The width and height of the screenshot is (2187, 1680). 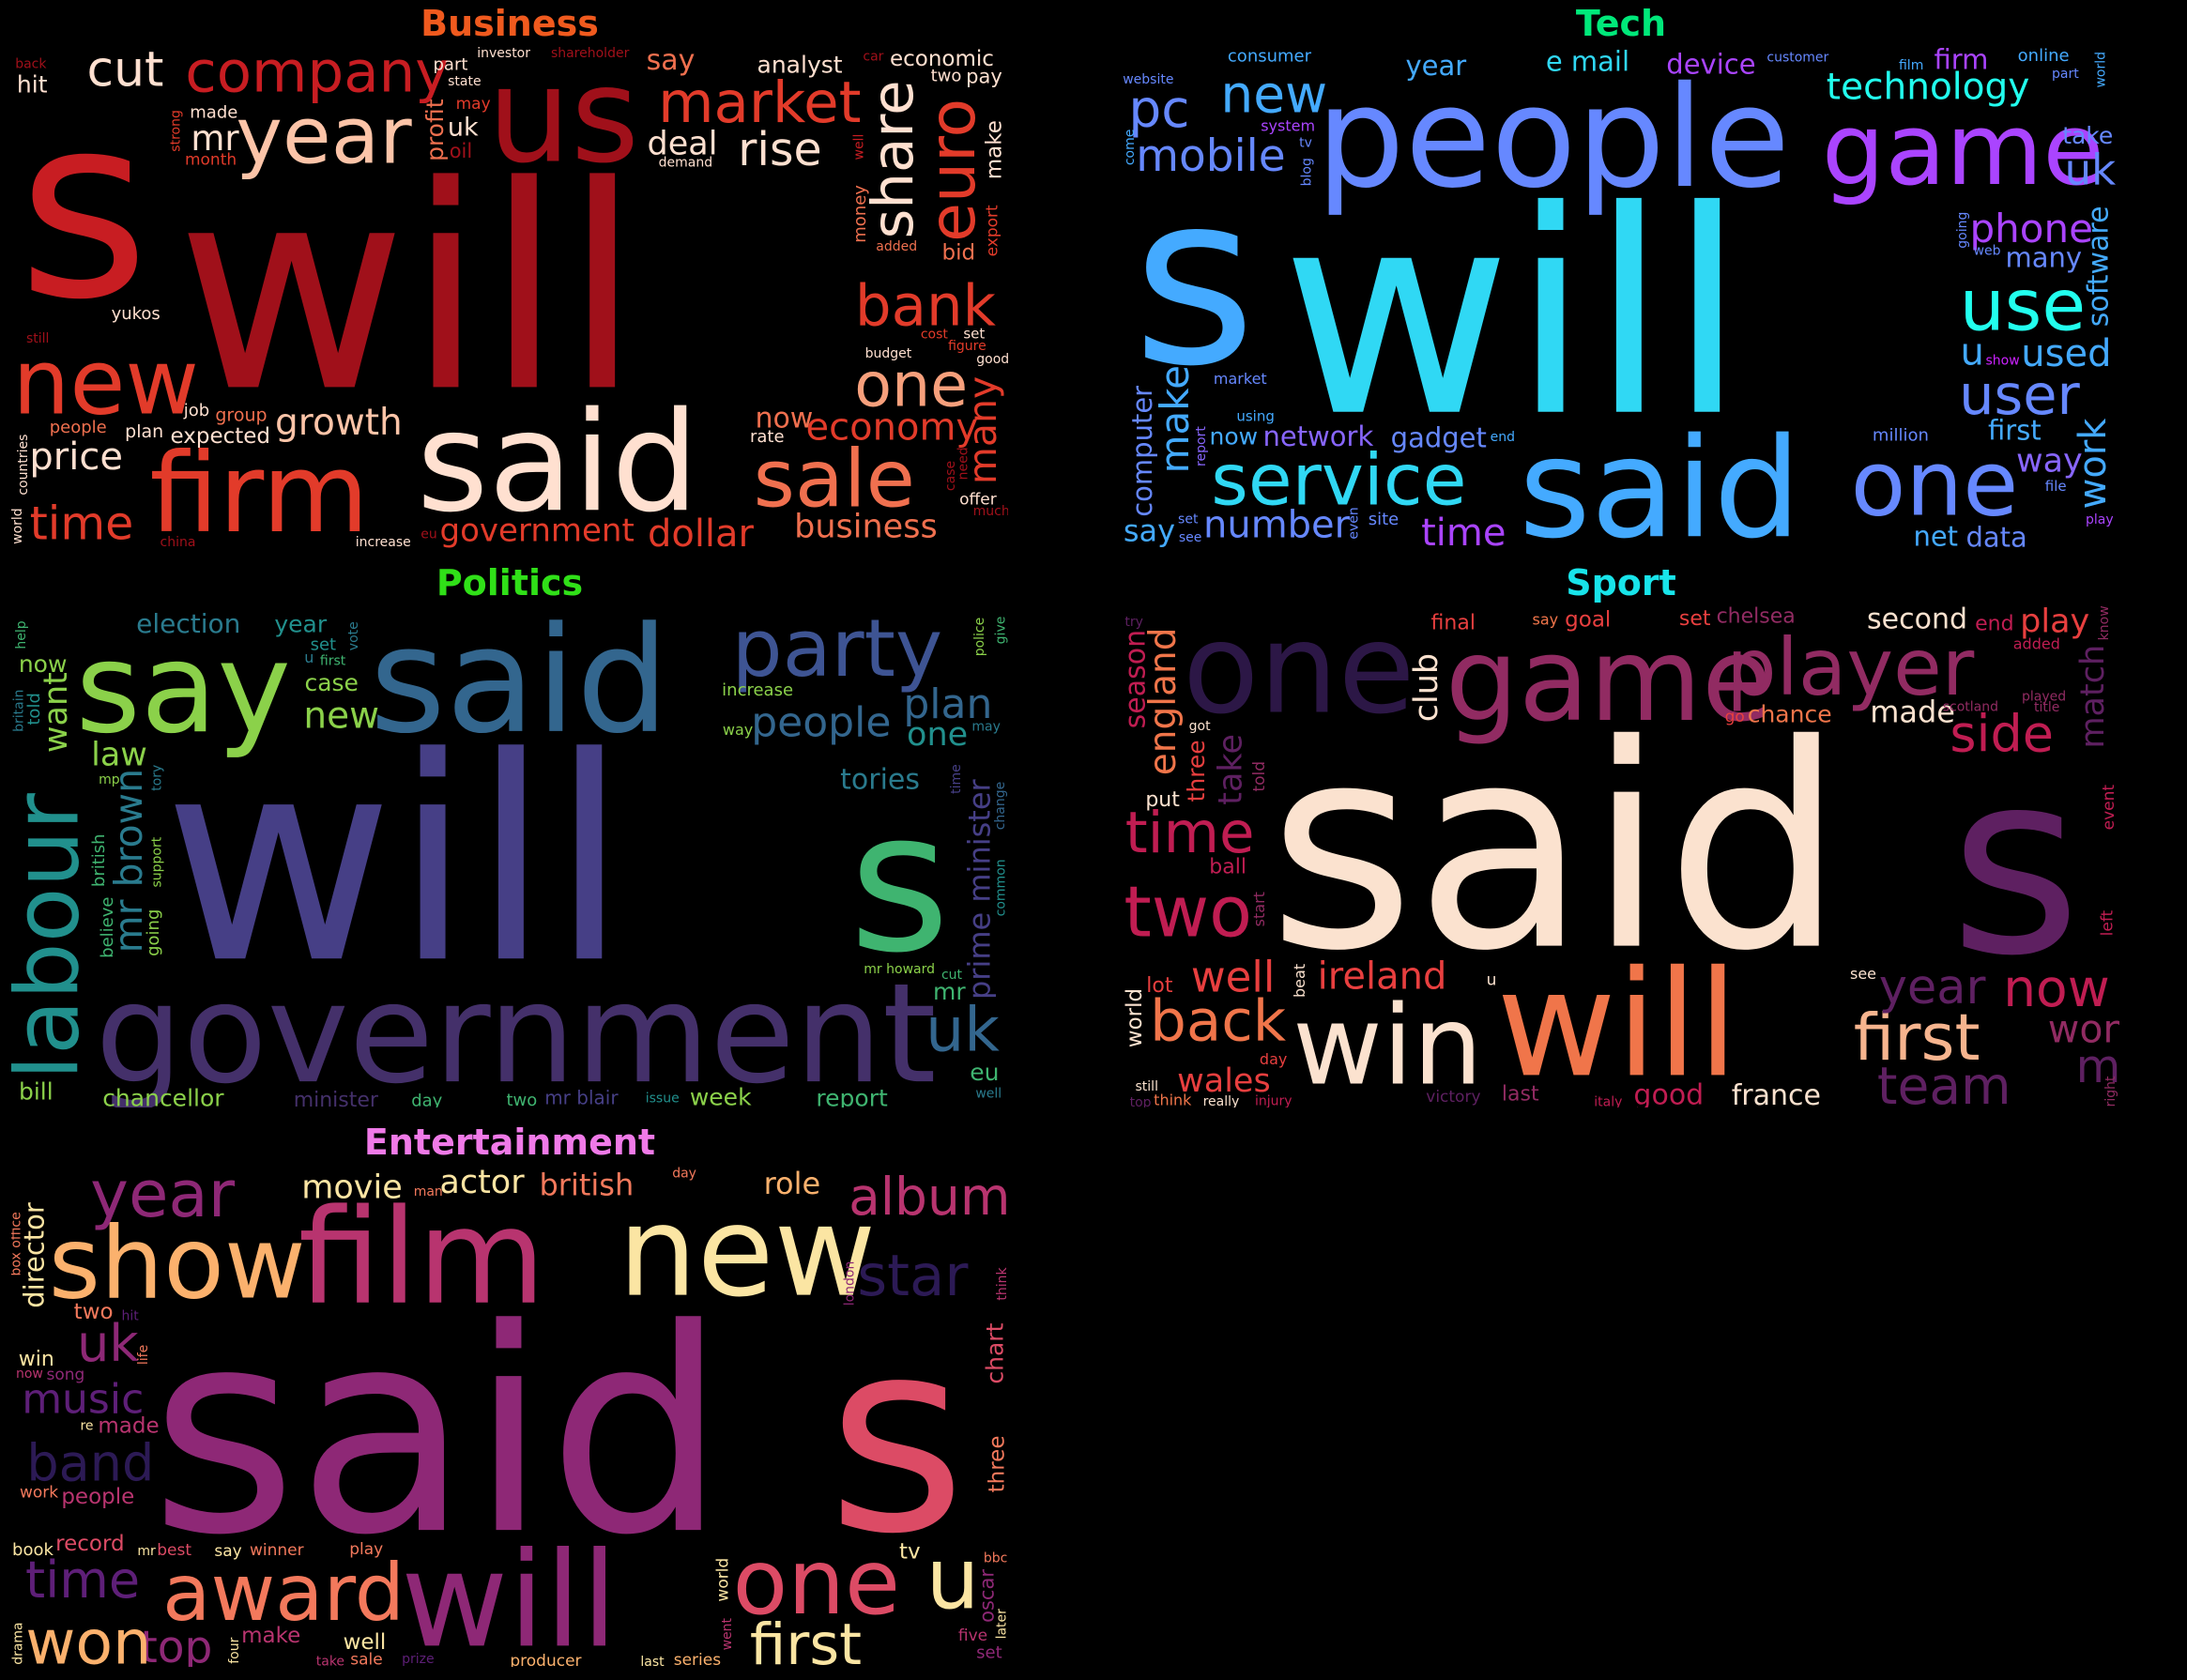 I want to click on cloud-word: mr, so click(x=215, y=138).